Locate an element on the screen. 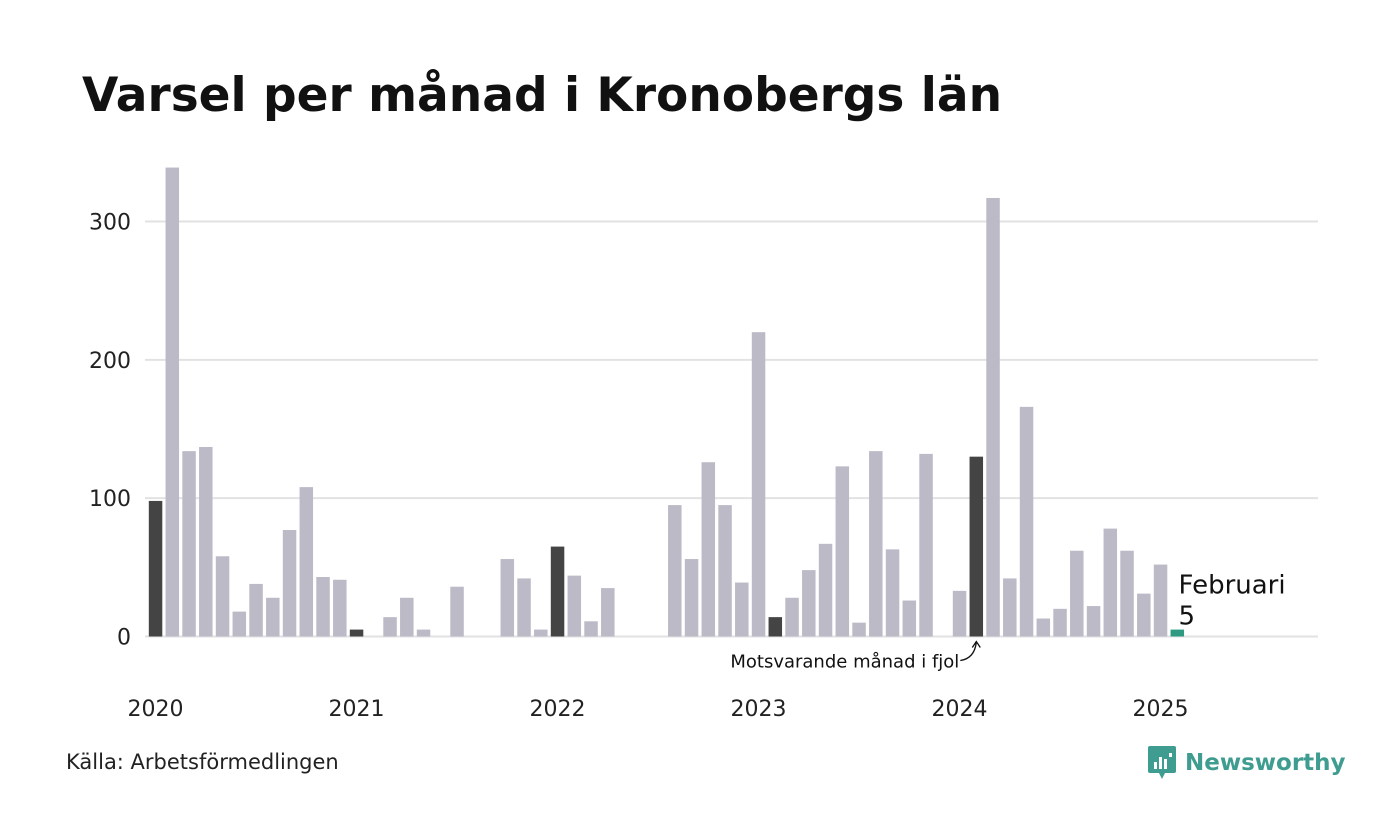  x-axis-ticks: 2020 2021 2022 2023 2024 2025 is located at coordinates (658, 709).